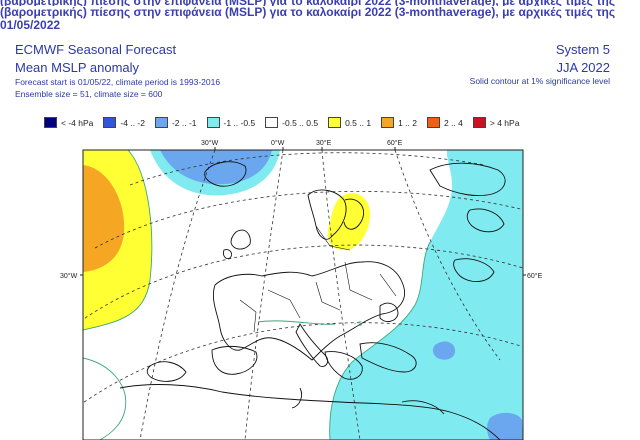 The height and width of the screenshot is (440, 640). Describe the element at coordinates (504, 122) in the screenshot. I see `legend-label: > 4 hPa` at that location.